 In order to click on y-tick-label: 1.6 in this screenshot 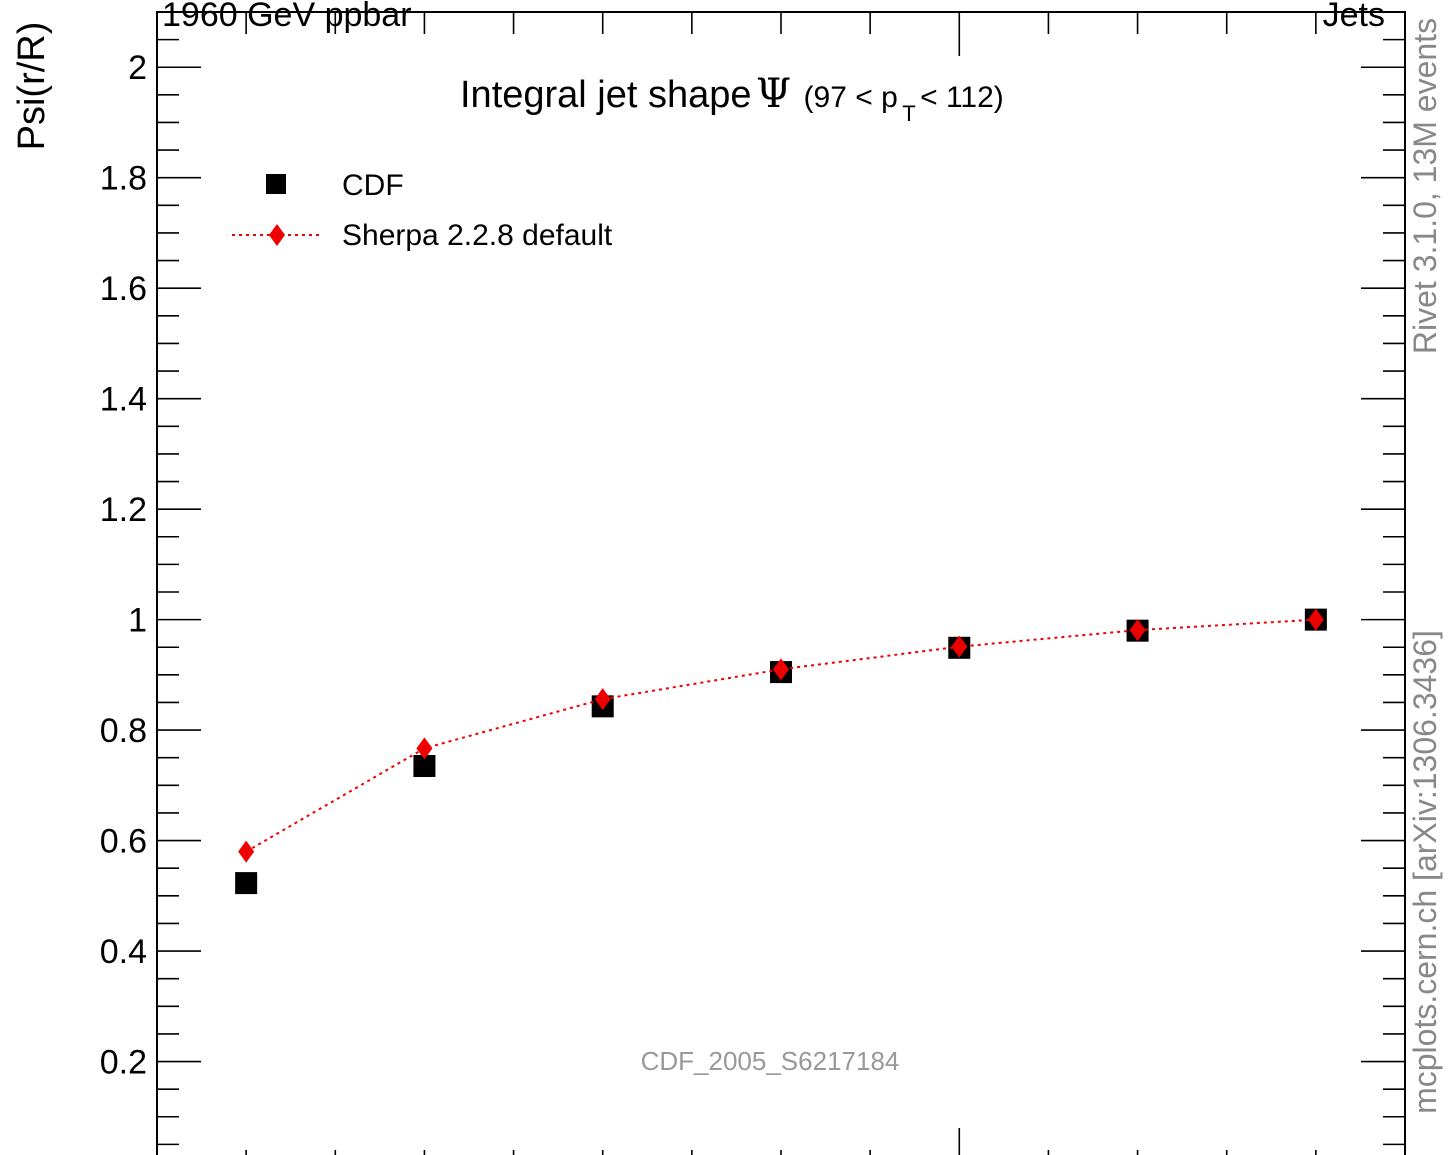, I will do `click(123, 289)`.